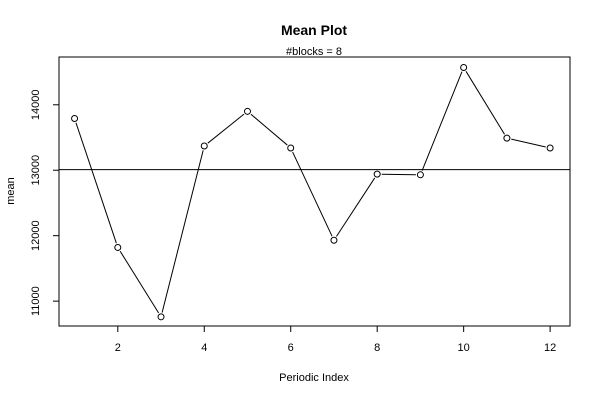 The width and height of the screenshot is (599, 400). What do you see at coordinates (118, 348) in the screenshot?
I see `x-tick-label: 2` at bounding box center [118, 348].